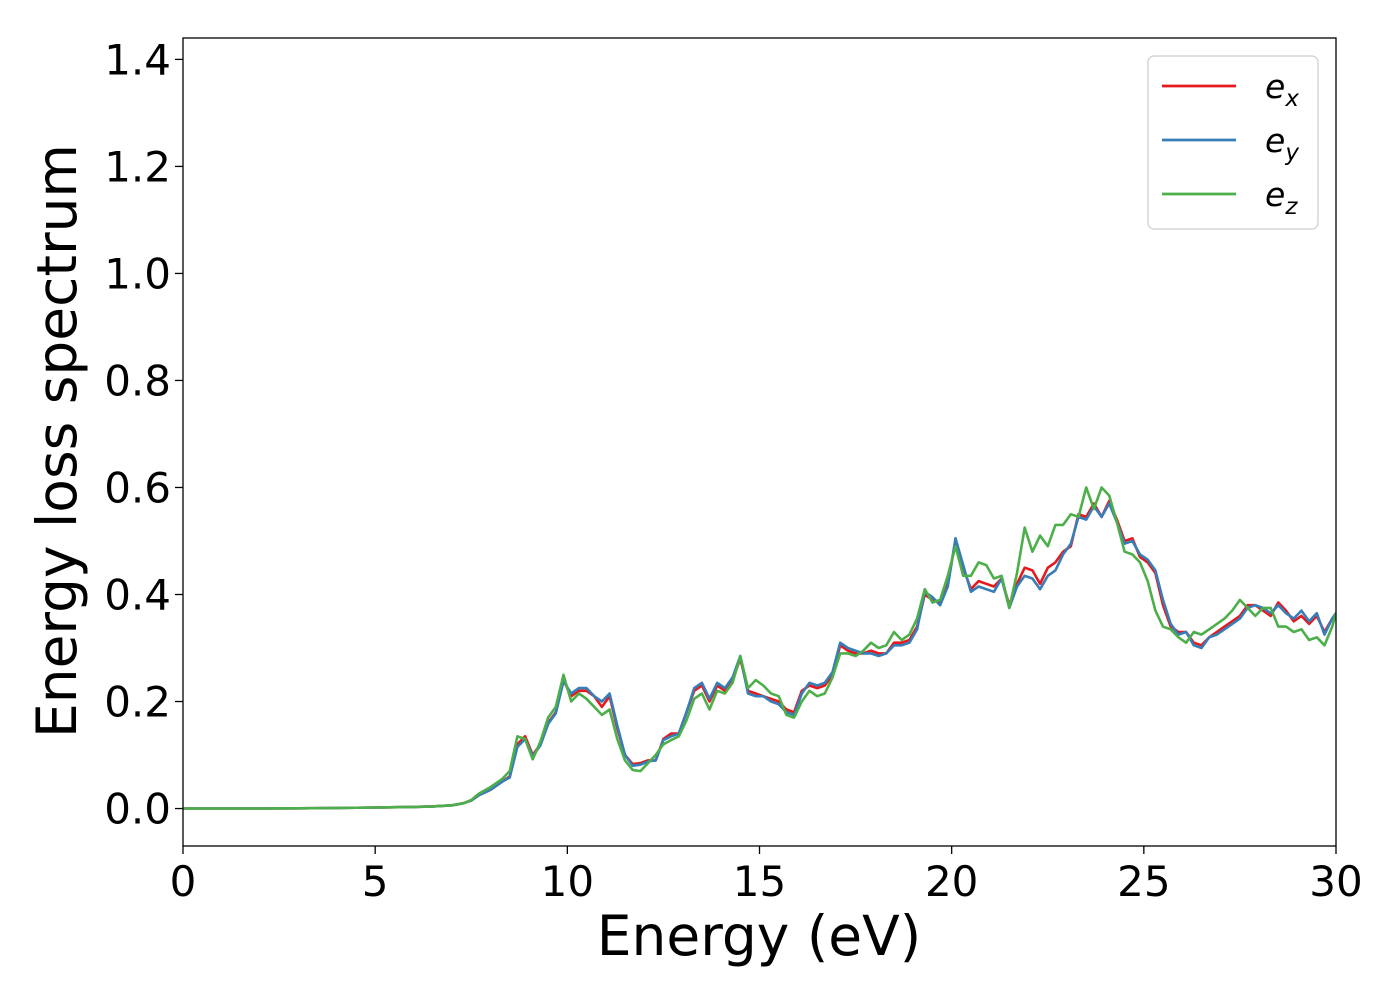 Image resolution: width=1400 pixels, height=1000 pixels. Describe the element at coordinates (137, 487) in the screenshot. I see `y-tick-label: 0.6` at that location.